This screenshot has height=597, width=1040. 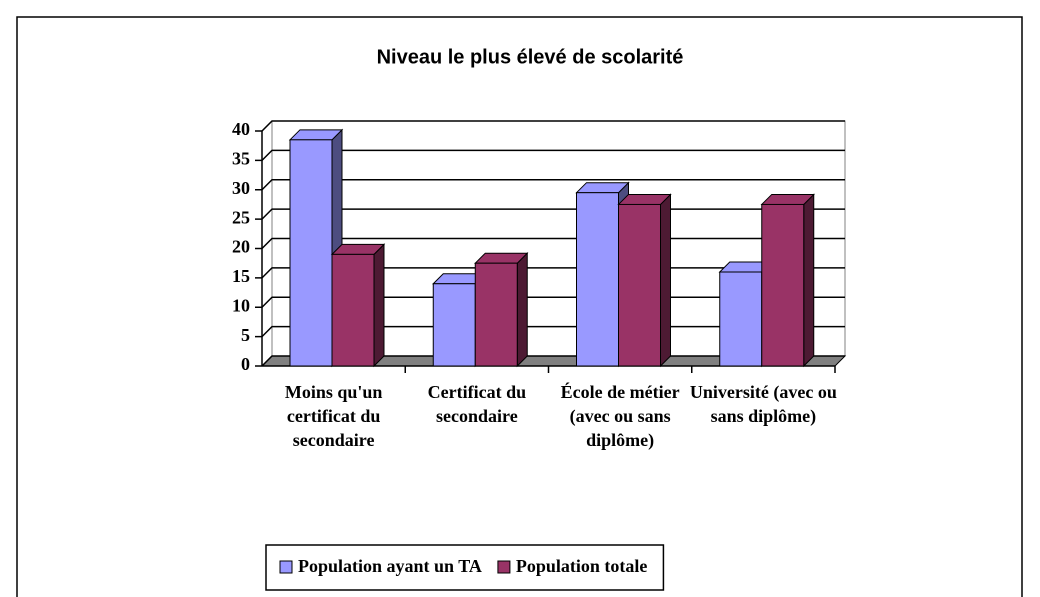 I want to click on x-tick-label-box: École de métier (avec ou sans diplôme), so click(x=620, y=416).